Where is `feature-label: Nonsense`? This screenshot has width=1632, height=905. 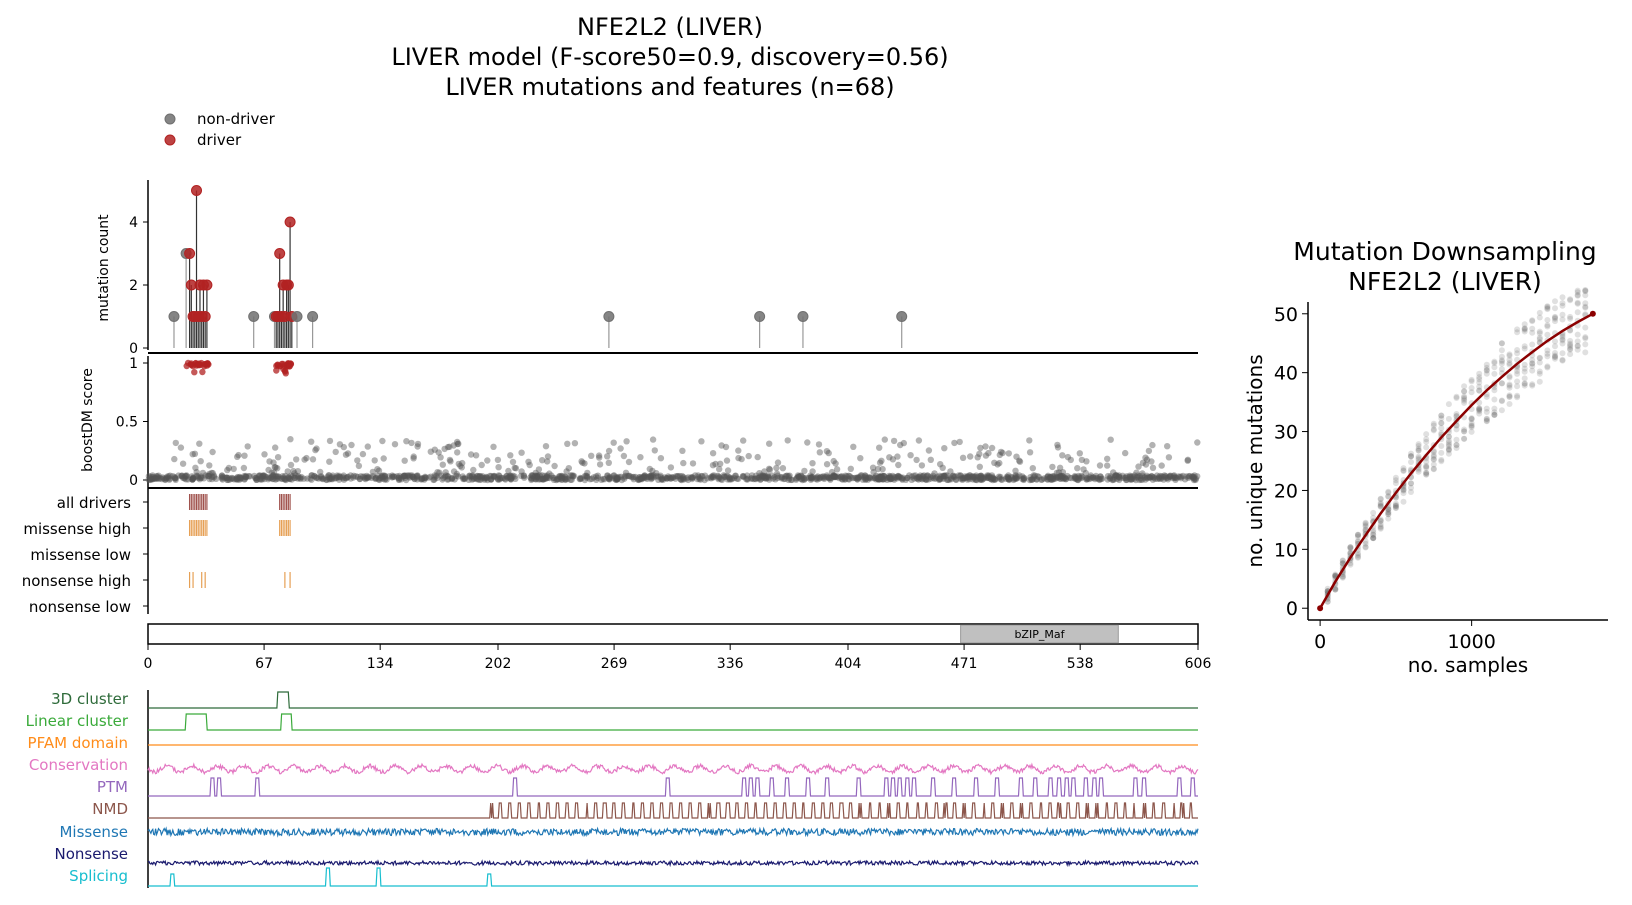 feature-label: Nonsense is located at coordinates (92, 854).